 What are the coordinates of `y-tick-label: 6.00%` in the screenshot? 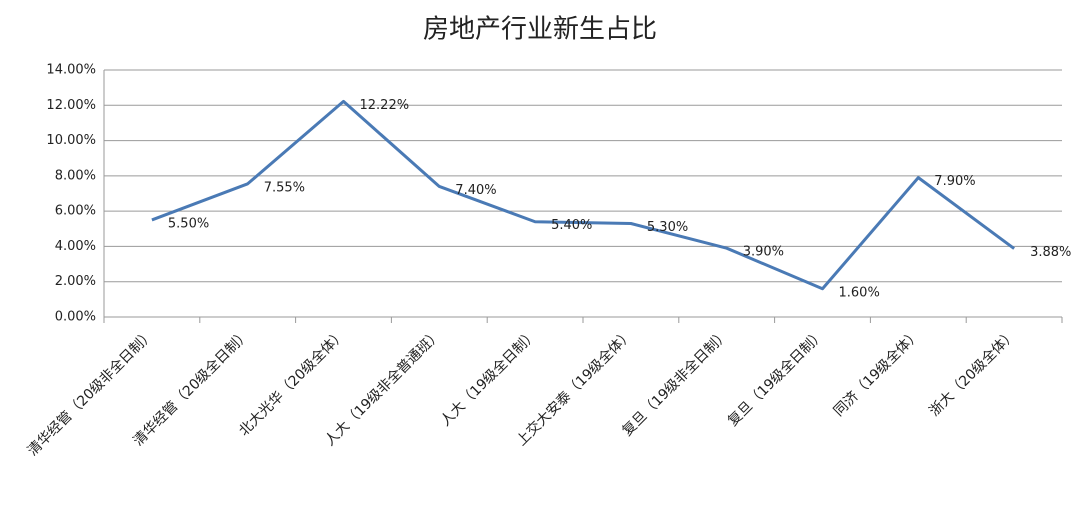 It's located at (75, 211).